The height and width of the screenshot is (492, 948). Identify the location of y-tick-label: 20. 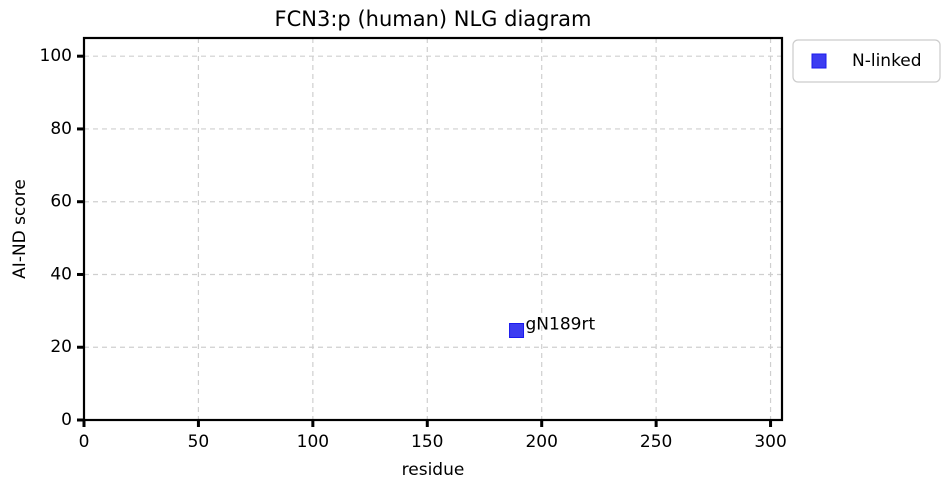
(61, 347).